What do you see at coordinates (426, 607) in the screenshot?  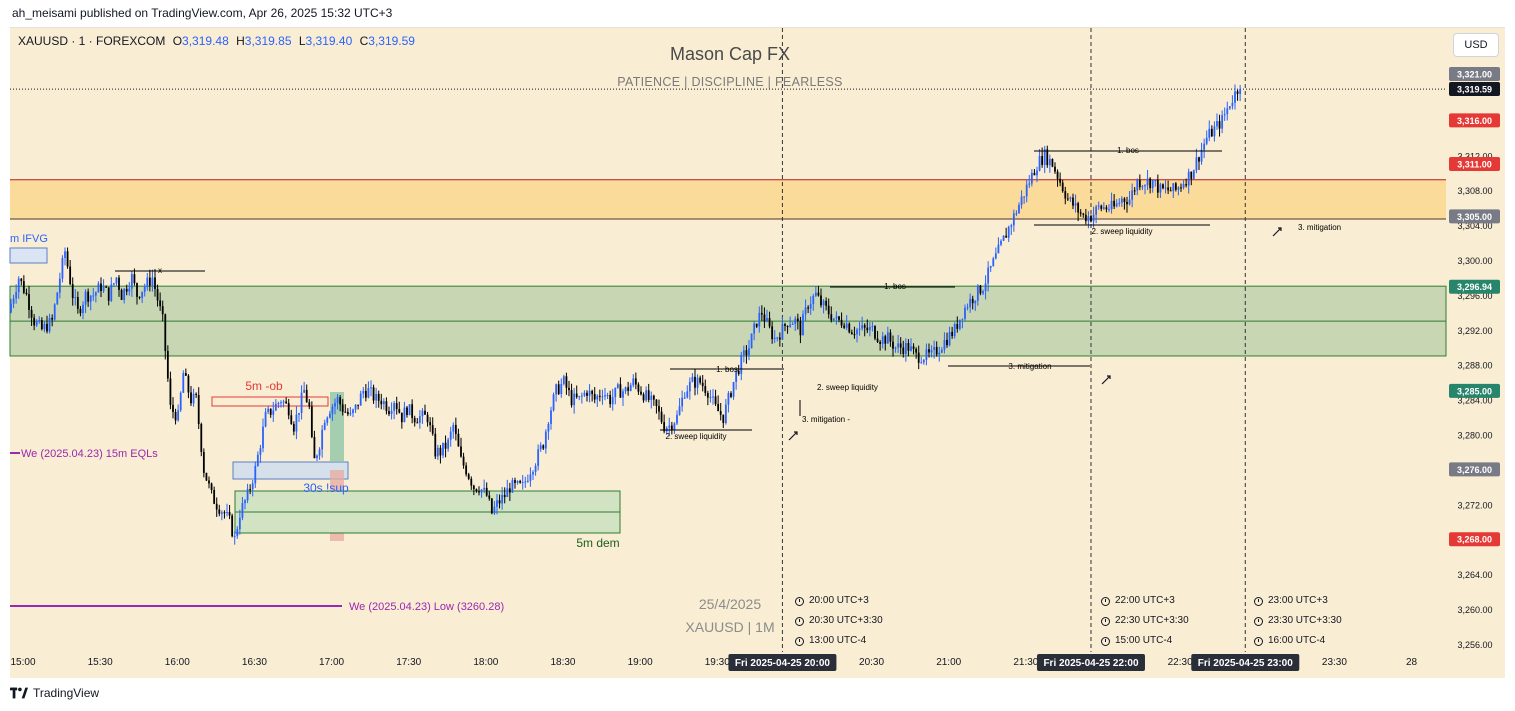 I see `annotation-label: We (2025.04.23) Low (3260.28)` at bounding box center [426, 607].